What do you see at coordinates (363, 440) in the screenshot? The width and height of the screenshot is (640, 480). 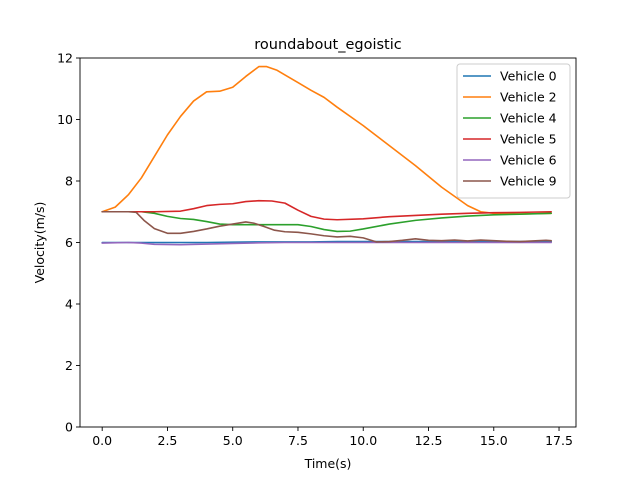 I see `x-tick-label: 10.0` at bounding box center [363, 440].